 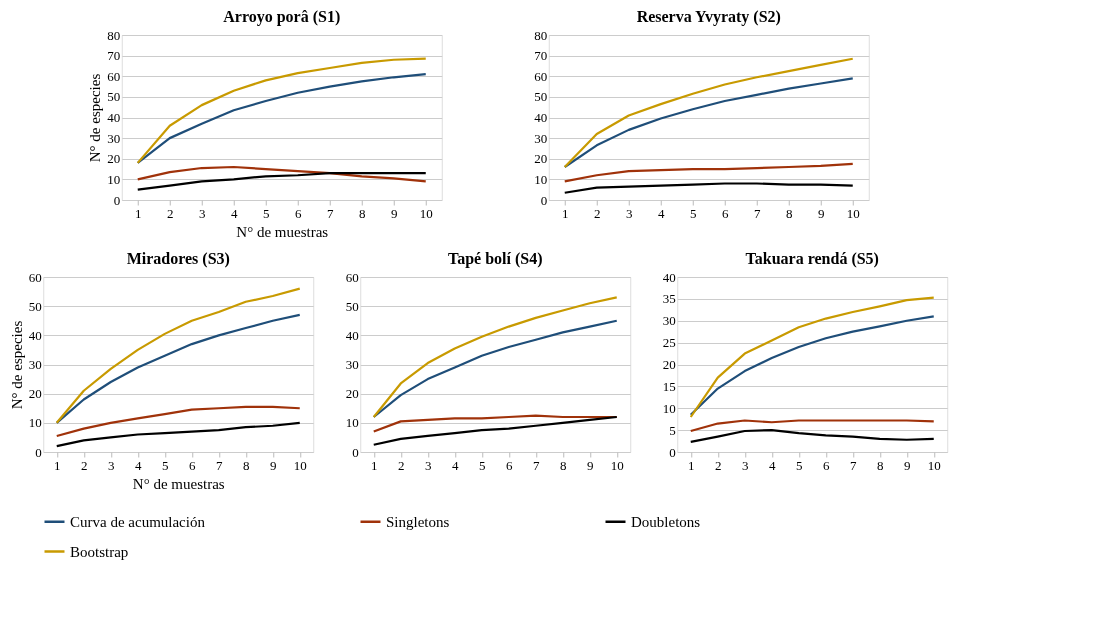 What do you see at coordinates (708, 17) in the screenshot?
I see `chart-title: Reserva Yvyraty (S2)` at bounding box center [708, 17].